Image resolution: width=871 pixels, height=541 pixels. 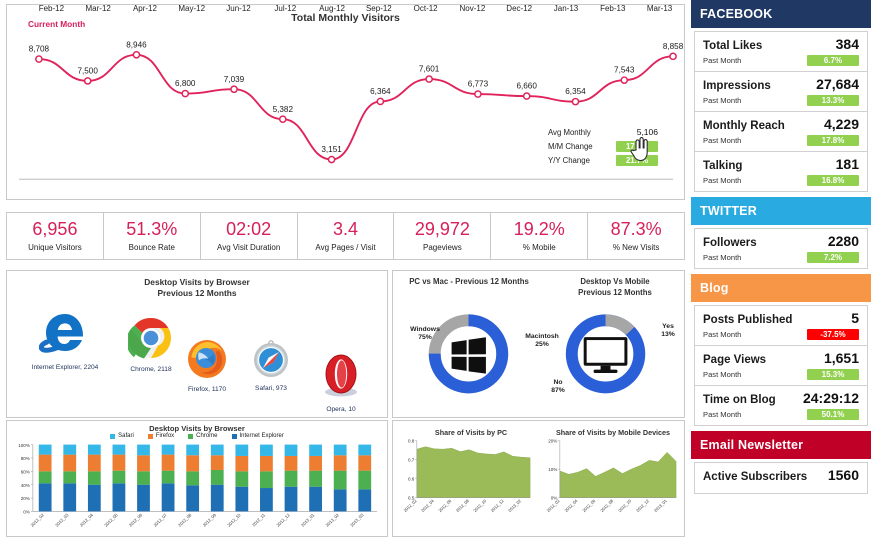 What do you see at coordinates (261, 436) in the screenshot?
I see `legend-label: Internet Explorer` at bounding box center [261, 436].